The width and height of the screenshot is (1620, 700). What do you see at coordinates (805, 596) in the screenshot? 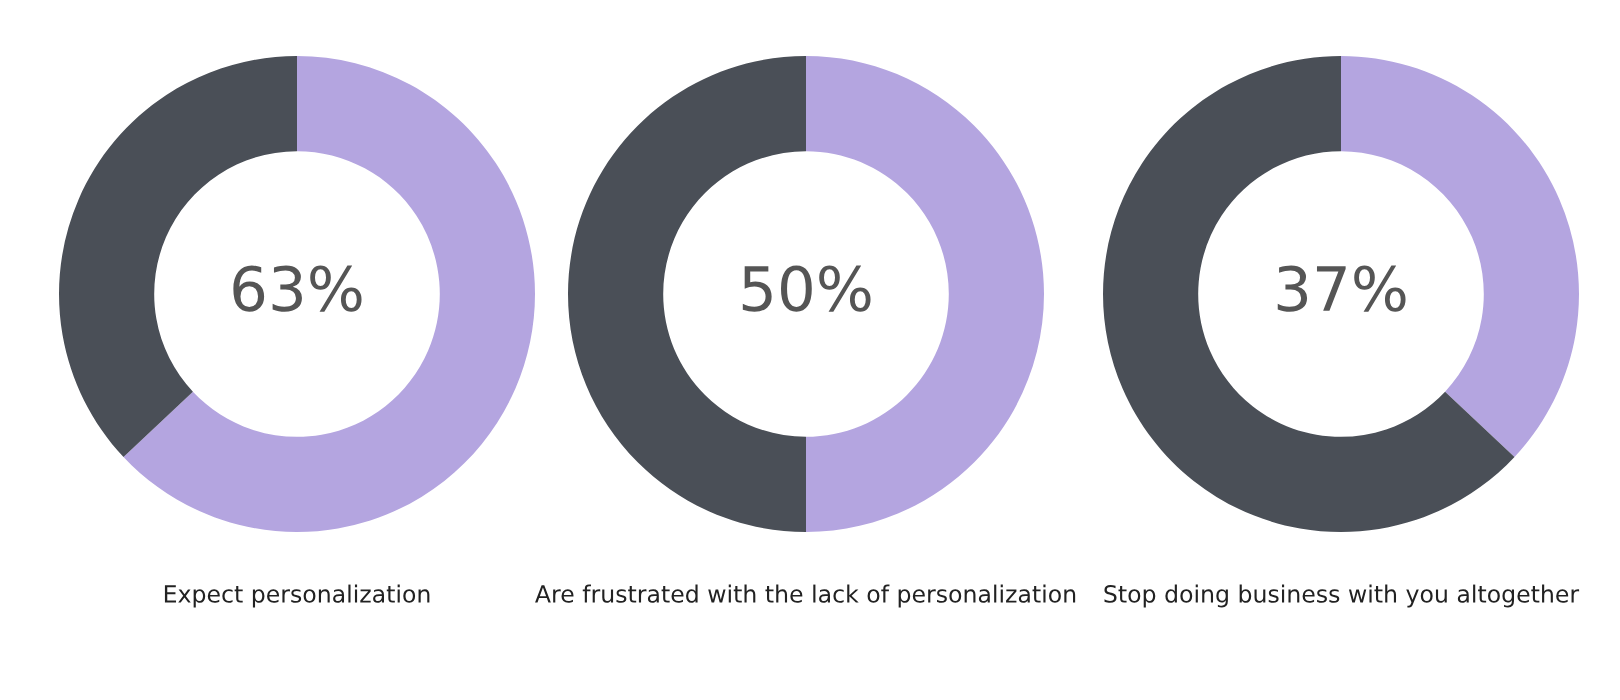
I see `text: Are frustrated with the lack of personalization` at bounding box center [805, 596].